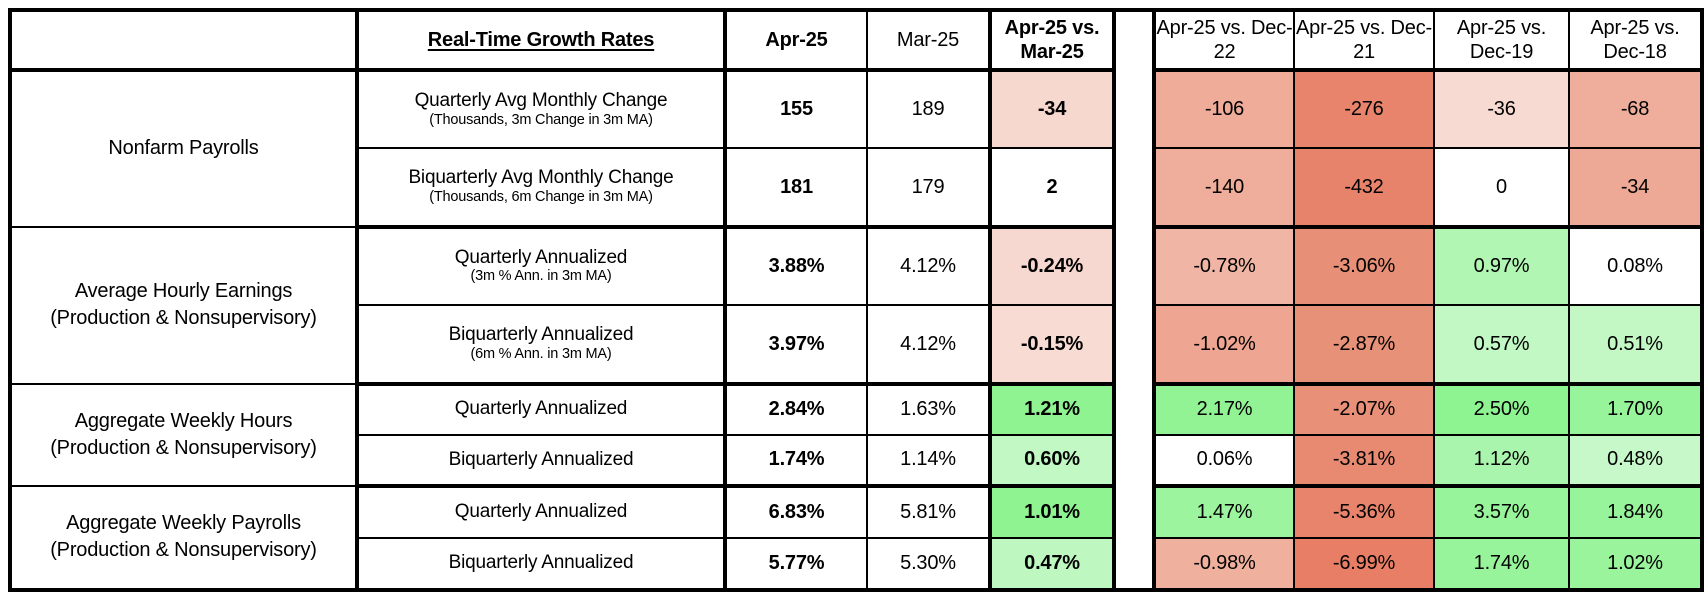  What do you see at coordinates (796, 188) in the screenshot?
I see `value-cell: 181` at bounding box center [796, 188].